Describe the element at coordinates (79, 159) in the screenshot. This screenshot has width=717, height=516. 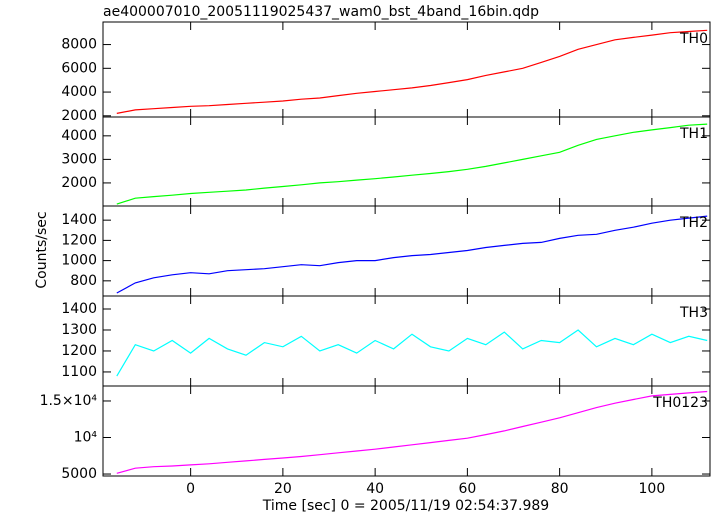
I see `y-tick-label: 3000` at that location.